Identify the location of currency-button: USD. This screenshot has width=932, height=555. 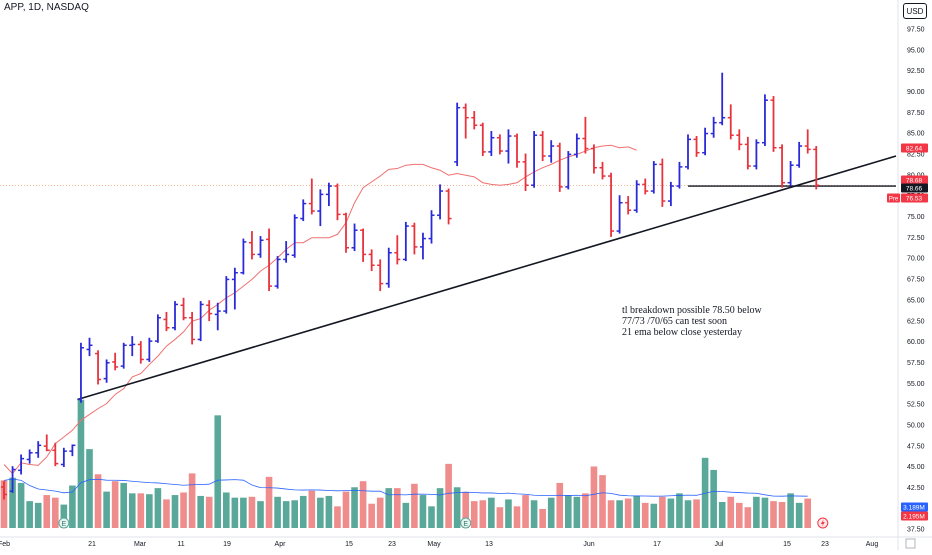
(915, 11).